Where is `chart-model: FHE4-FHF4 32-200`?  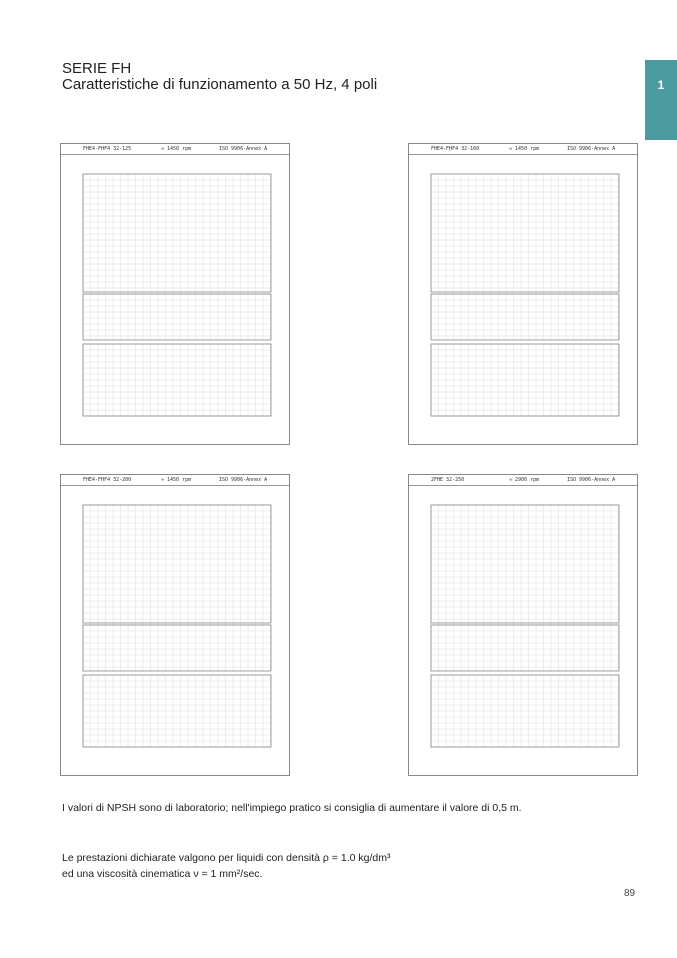
chart-model: FHE4-FHF4 32-200 is located at coordinates (107, 480).